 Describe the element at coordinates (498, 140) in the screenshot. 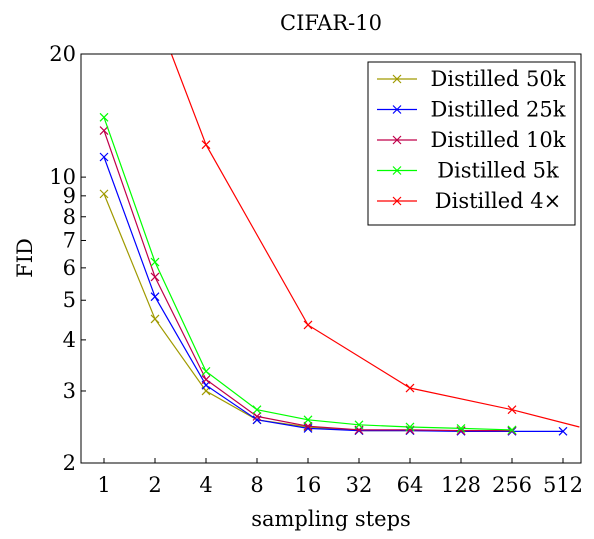

I see `legend-label: Distilled 10k` at that location.